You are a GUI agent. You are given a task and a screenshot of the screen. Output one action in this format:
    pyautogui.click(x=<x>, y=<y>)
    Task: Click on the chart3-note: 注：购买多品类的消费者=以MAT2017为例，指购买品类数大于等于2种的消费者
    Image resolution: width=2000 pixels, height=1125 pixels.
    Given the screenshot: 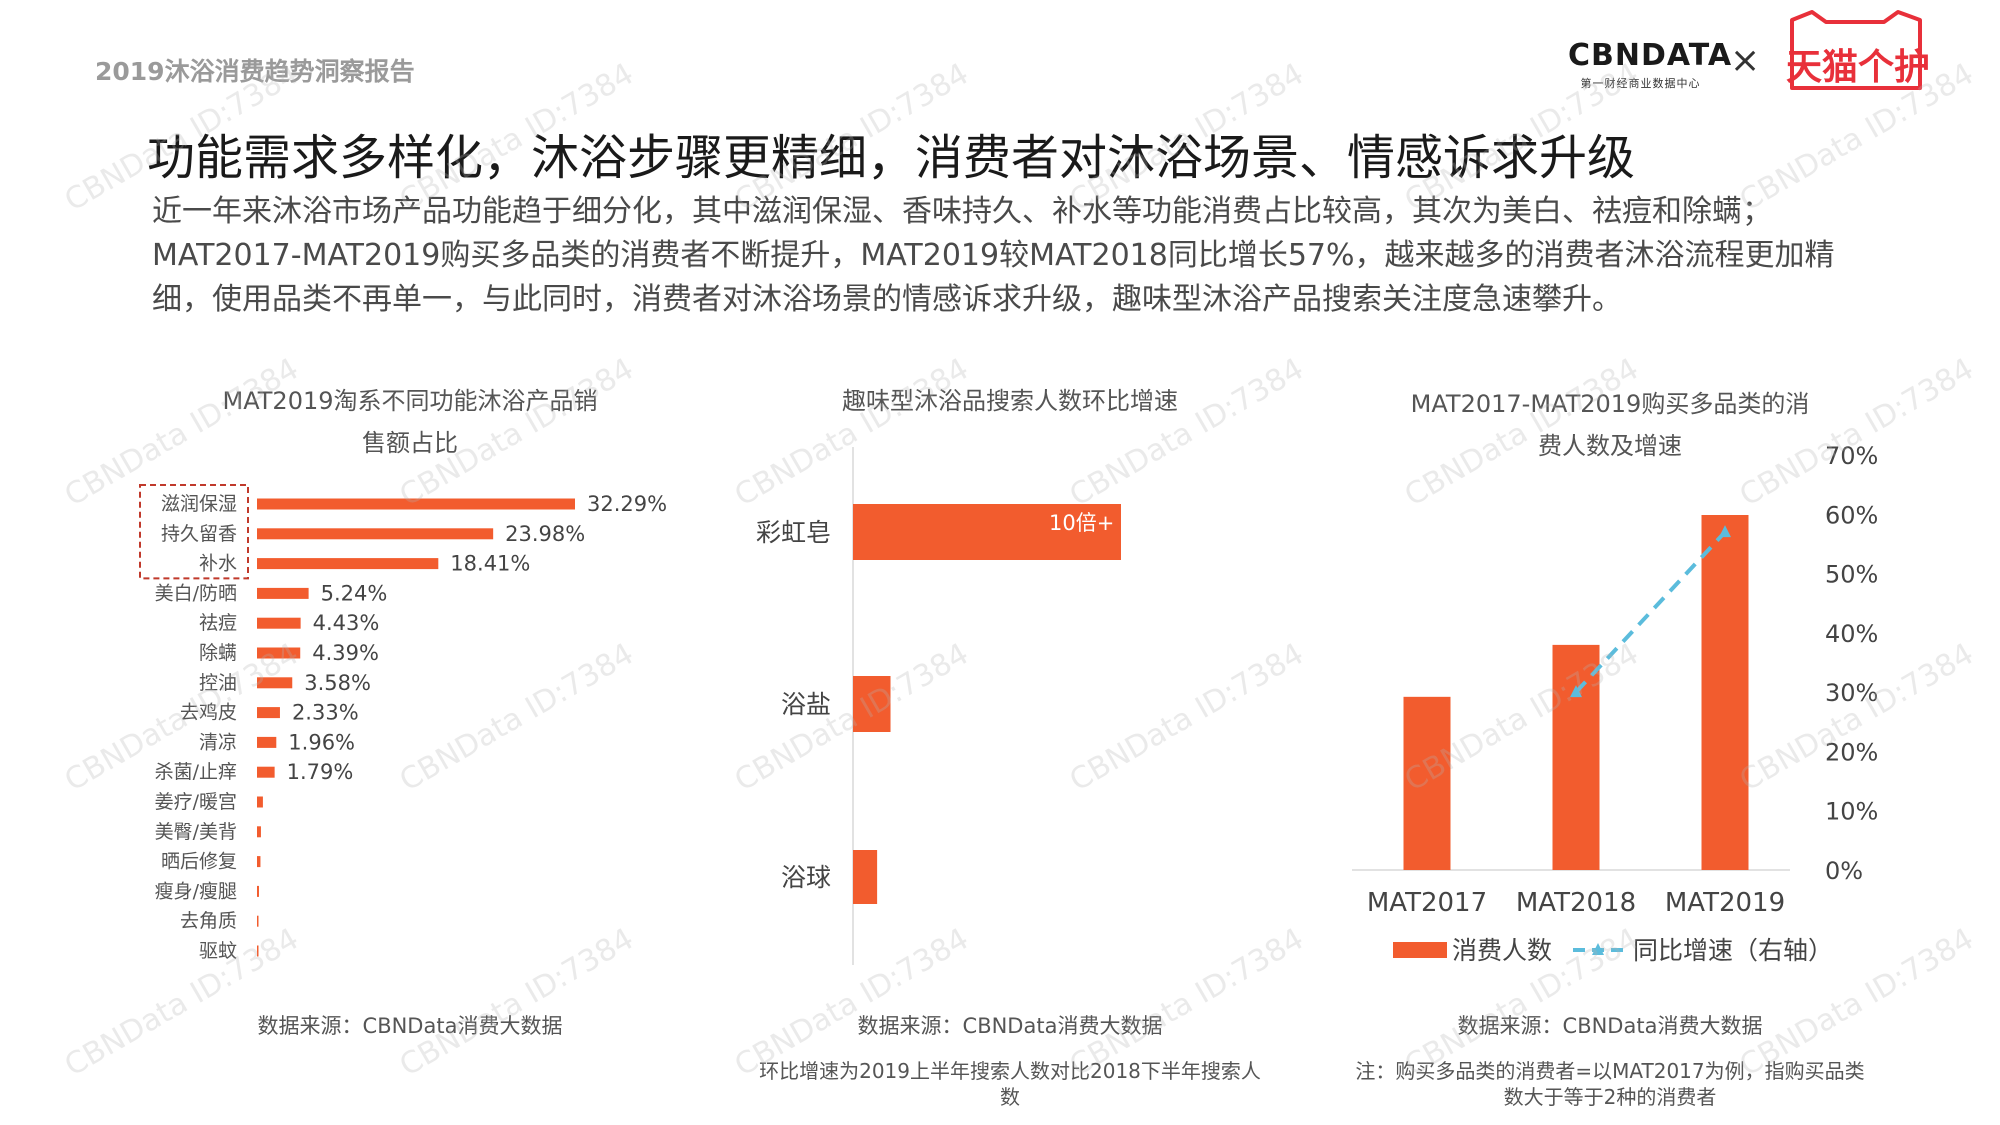 What is the action you would take?
    pyautogui.click(x=1610, y=1084)
    